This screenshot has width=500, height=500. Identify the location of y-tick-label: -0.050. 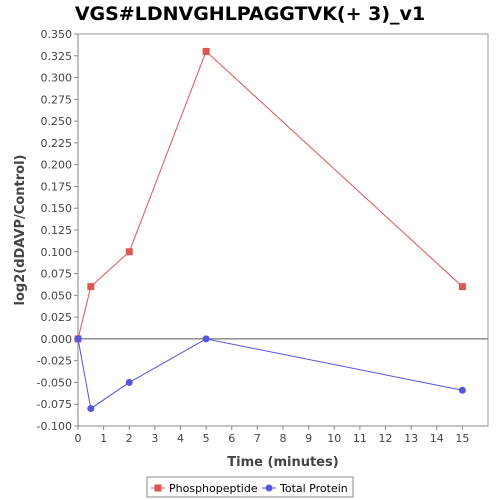
(54, 382).